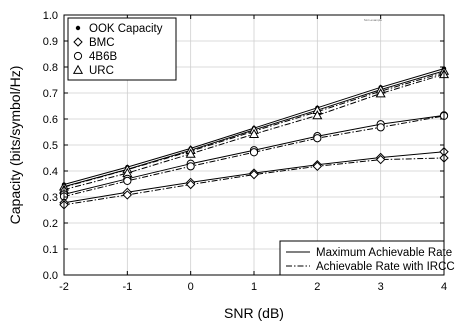 The image size is (474, 322). I want to click on y-axis-title: Capacity (bits/symbol/Hz), so click(15, 145).